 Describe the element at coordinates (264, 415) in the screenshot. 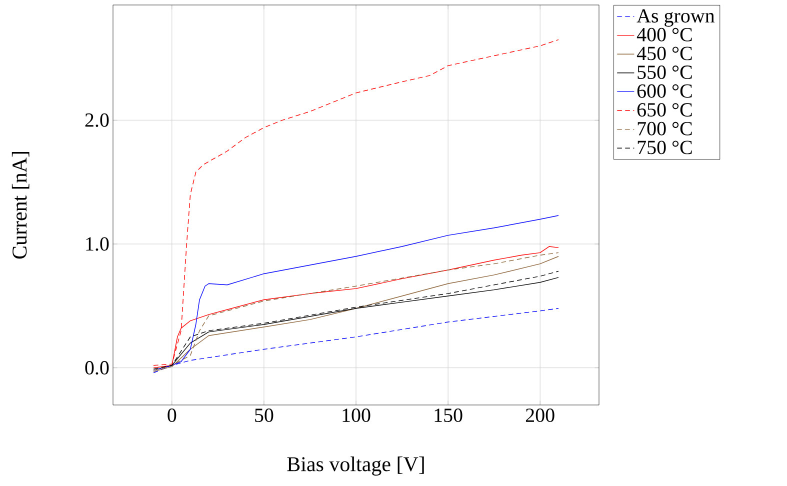

I see `x-tick-label: 50` at that location.